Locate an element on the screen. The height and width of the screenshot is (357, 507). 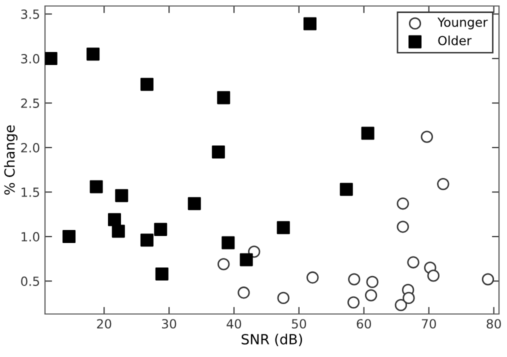
legend-label: Younger is located at coordinates (462, 24).